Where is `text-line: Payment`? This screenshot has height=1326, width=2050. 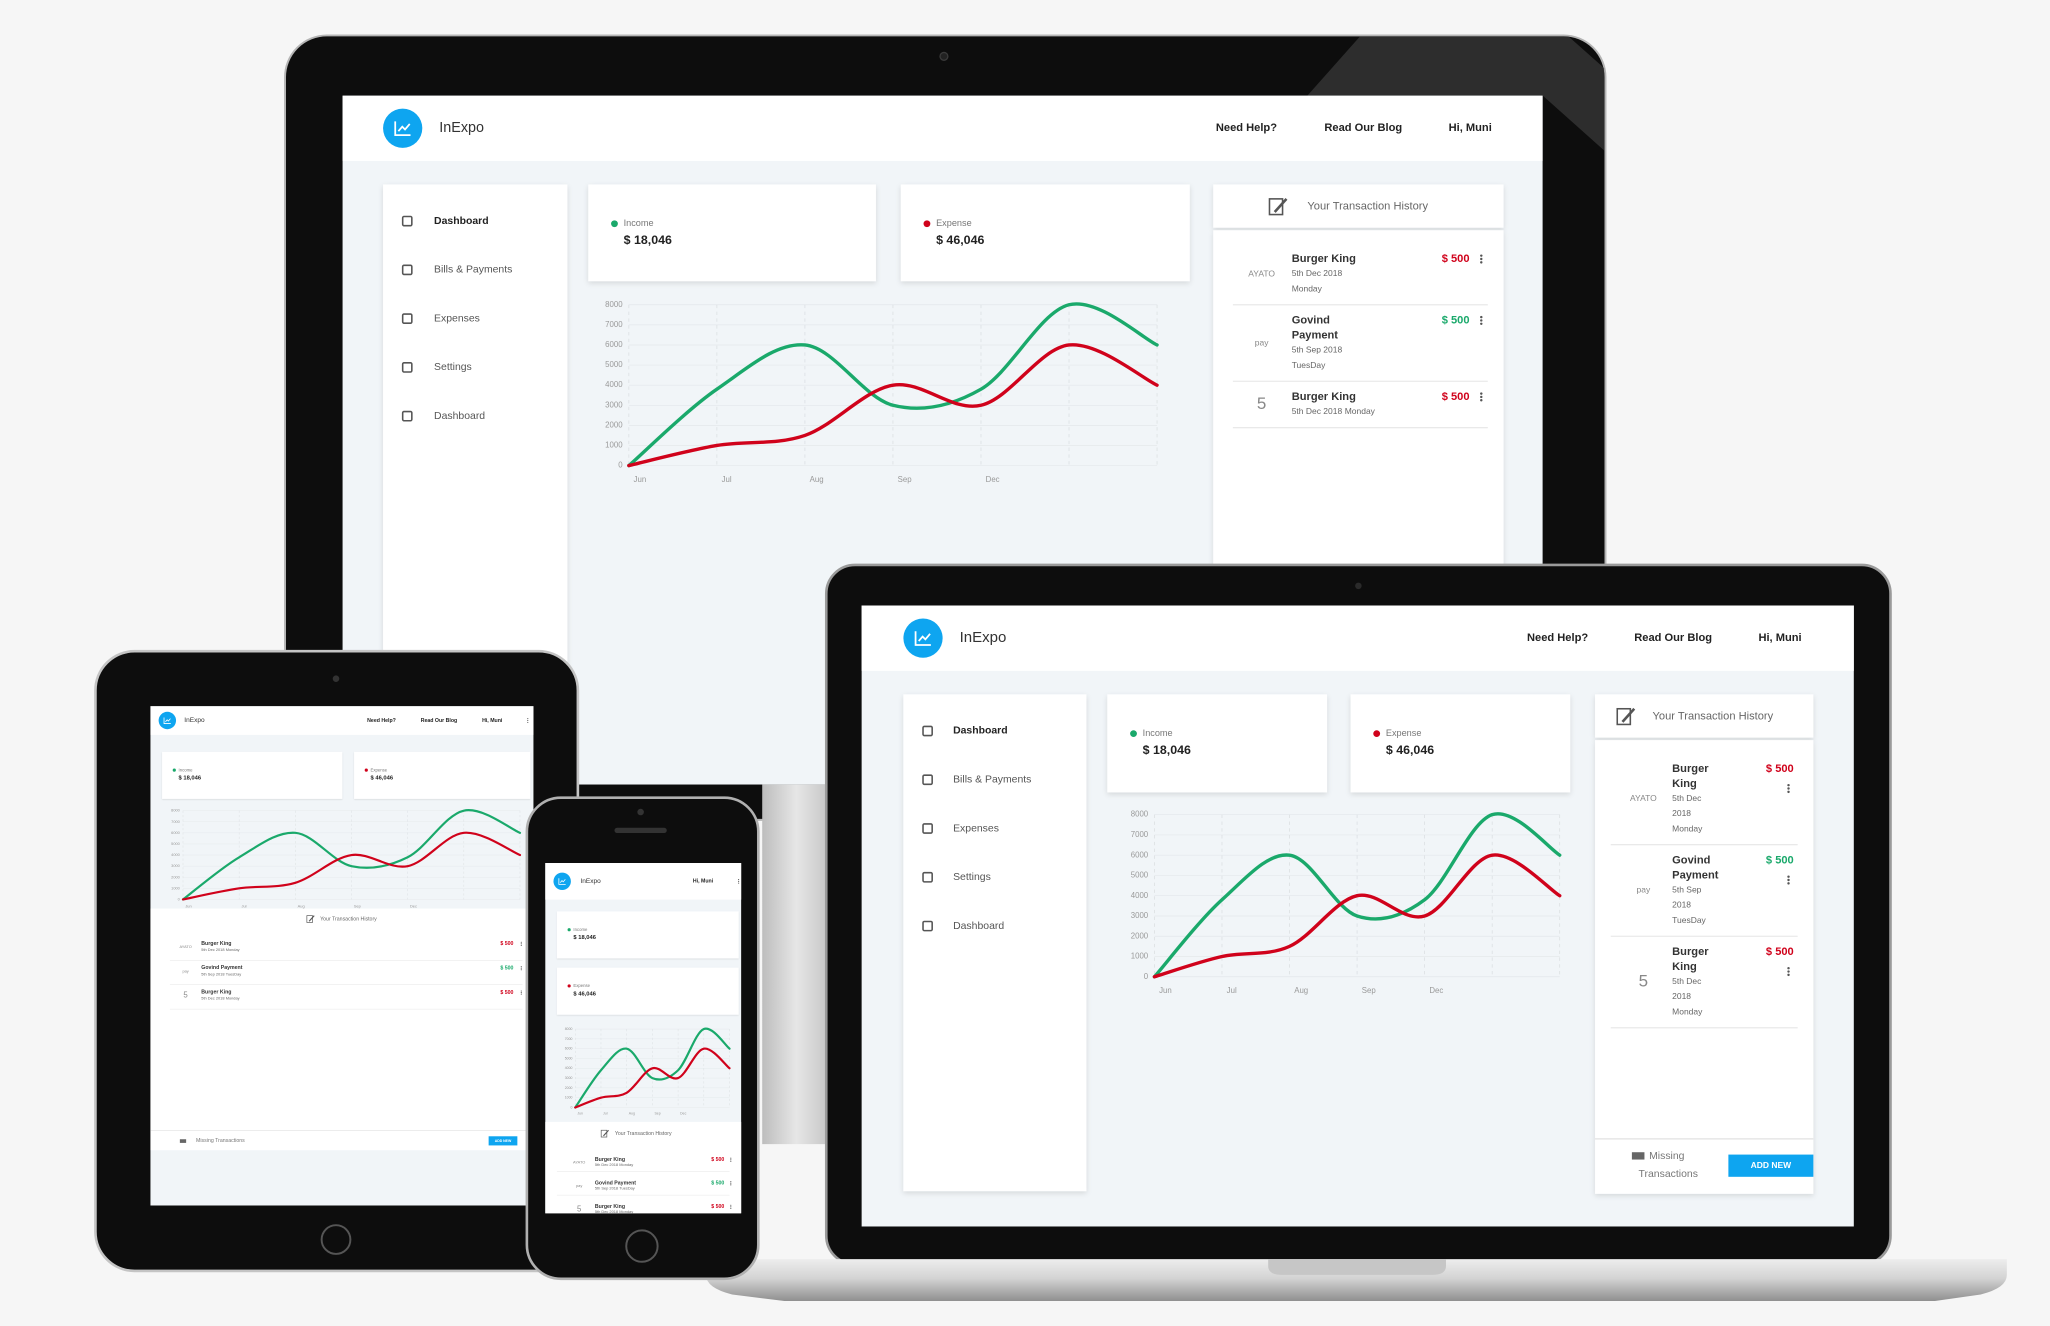
text-line: Payment is located at coordinates (1695, 875).